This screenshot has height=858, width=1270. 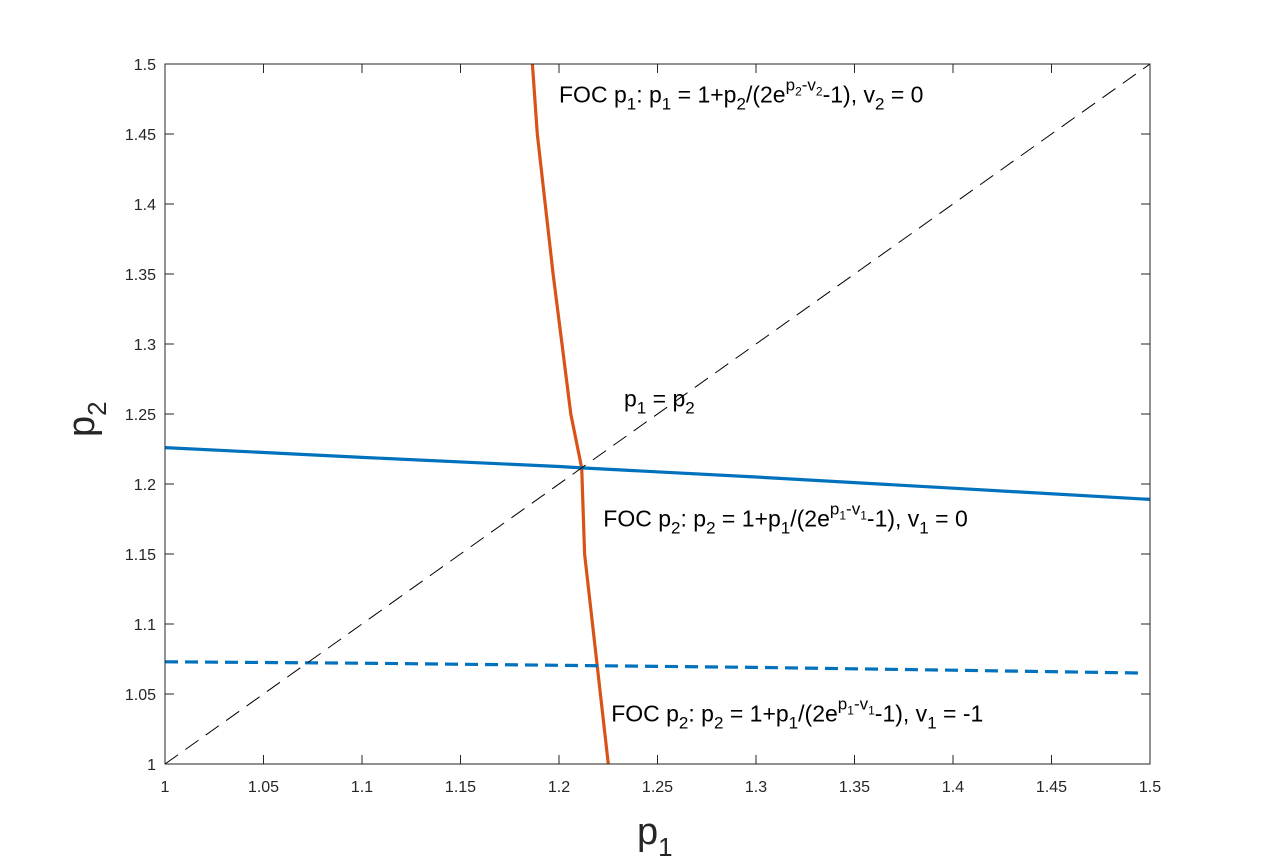 I want to click on annotation-foc-p2a-sup-1: p, so click(x=834, y=509).